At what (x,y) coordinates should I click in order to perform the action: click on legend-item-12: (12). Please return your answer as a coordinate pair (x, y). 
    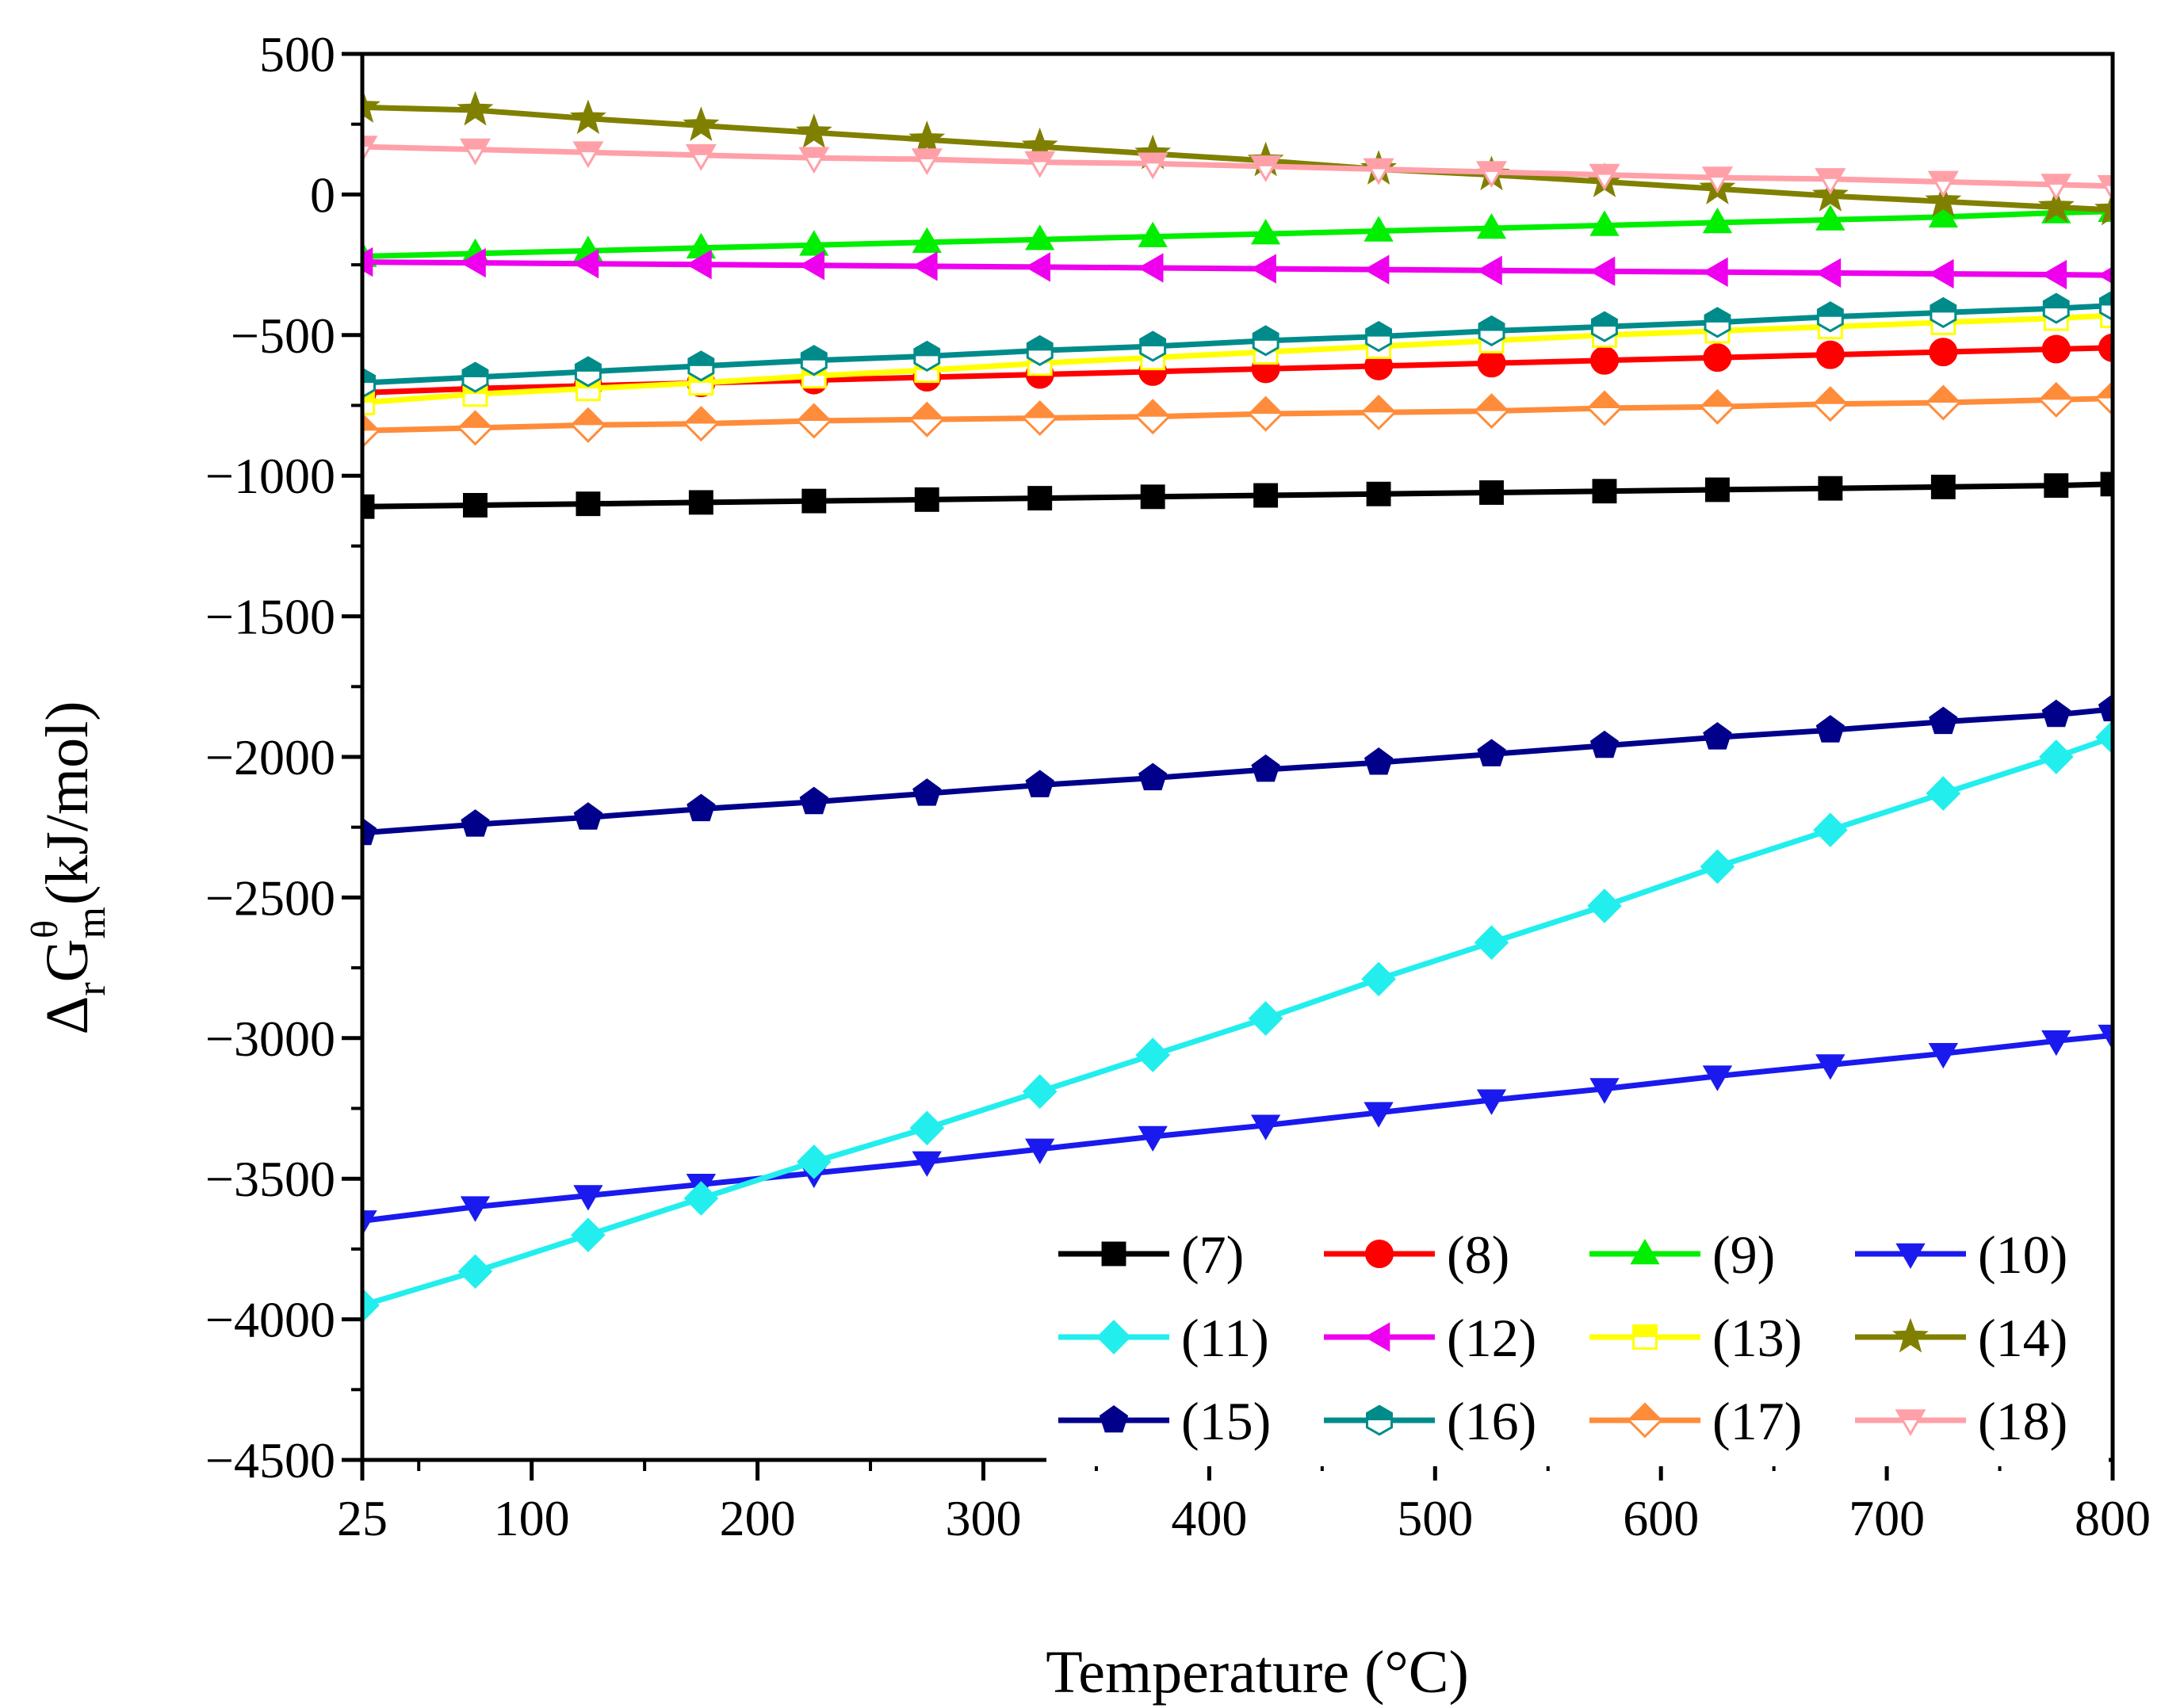
    Looking at the image, I should click on (1430, 1338).